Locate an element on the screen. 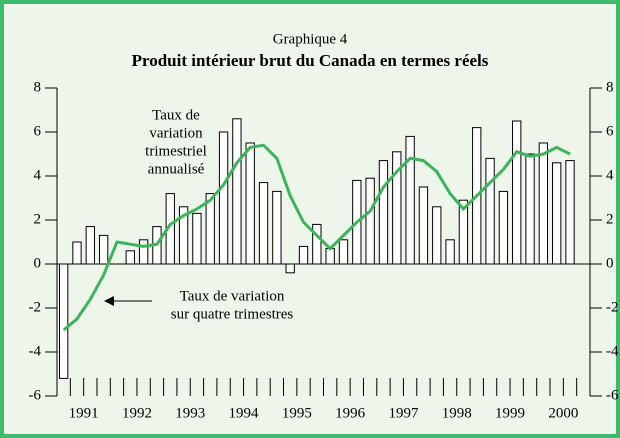 The width and height of the screenshot is (620, 438). annotation: trimestriel is located at coordinates (176, 151).